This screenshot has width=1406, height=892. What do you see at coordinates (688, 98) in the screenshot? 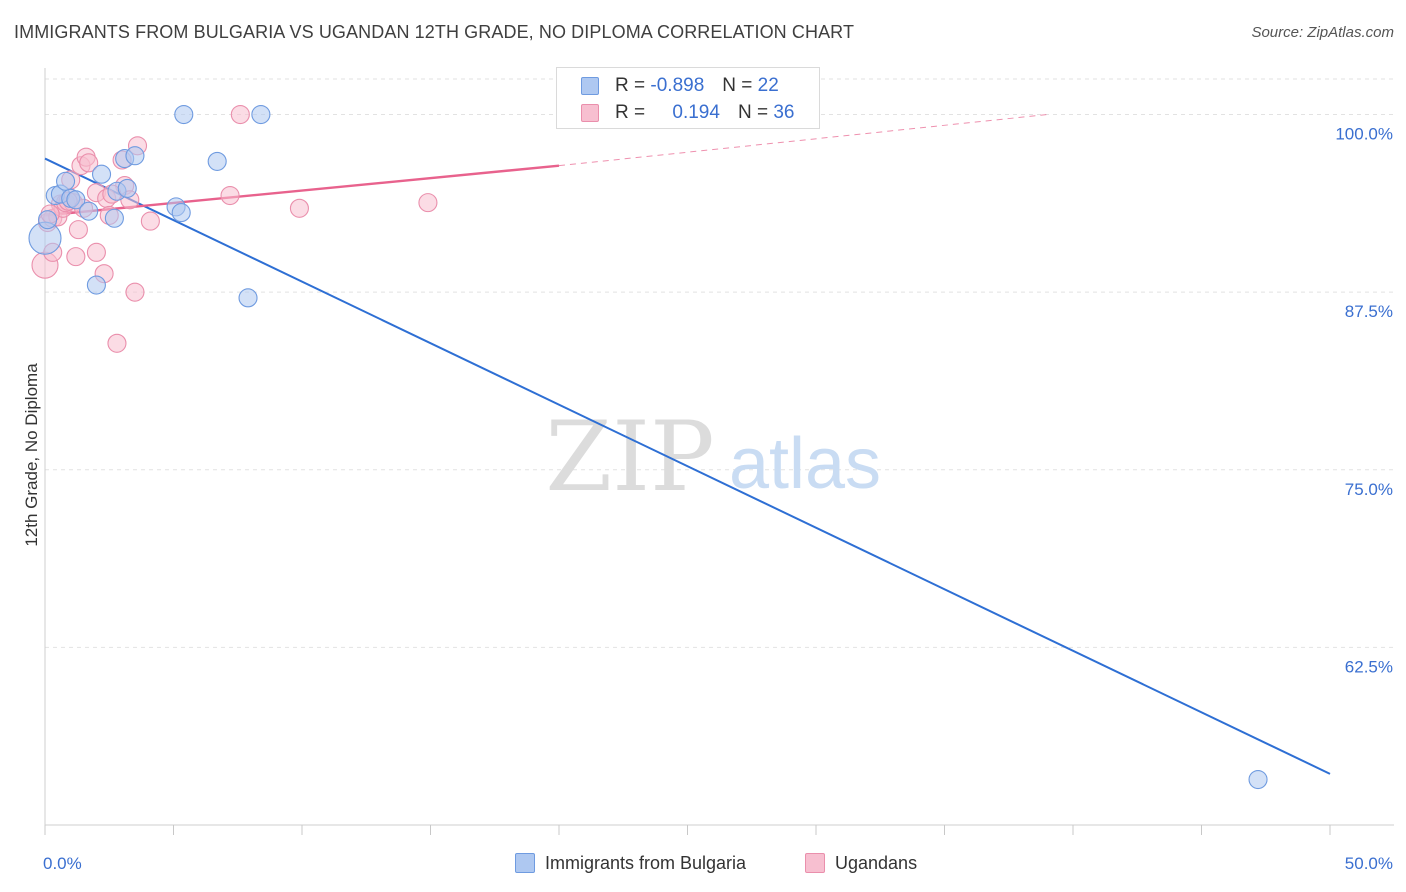
I see `stats-legend: R = -0.898 N = 22 R = 0.194 N = 36` at bounding box center [688, 98].